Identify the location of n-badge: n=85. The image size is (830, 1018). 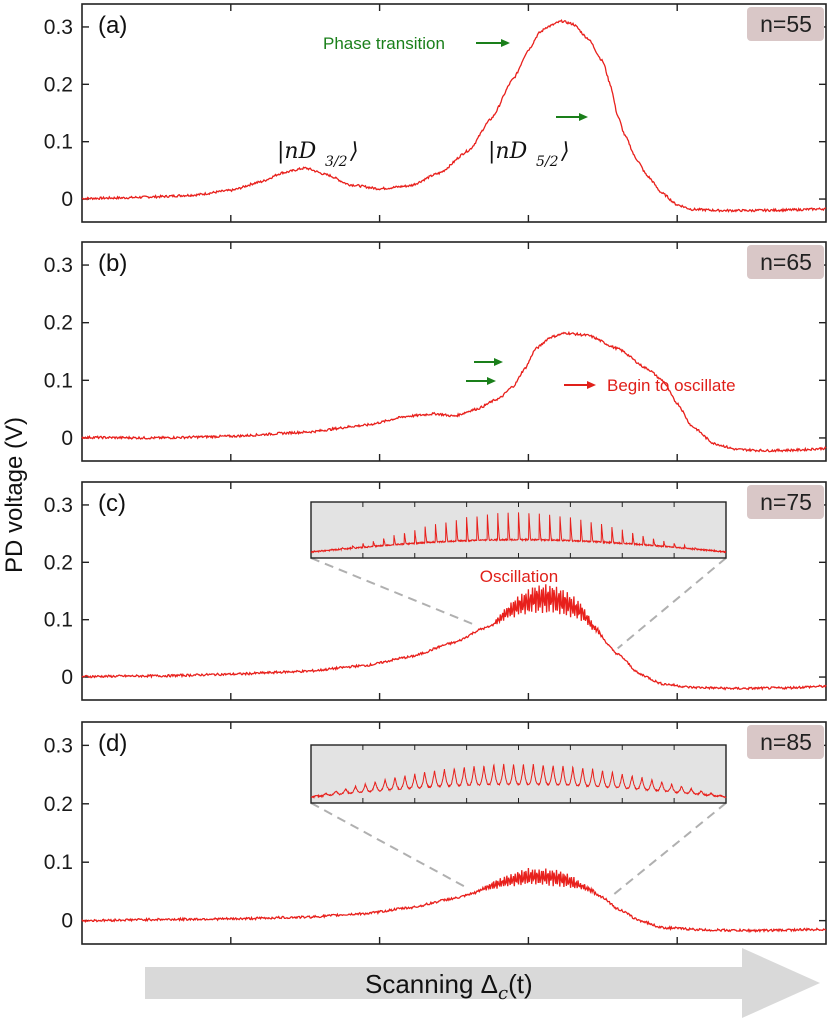
(786, 742).